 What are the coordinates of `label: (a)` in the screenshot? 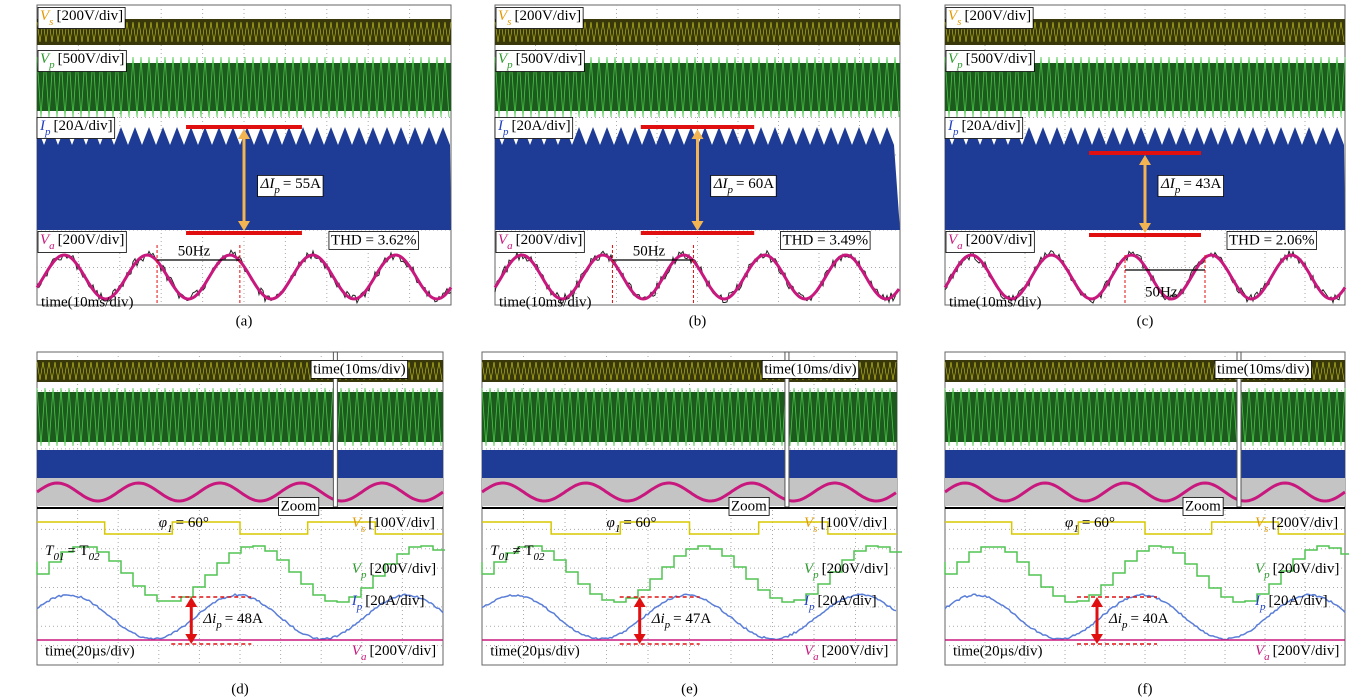 It's located at (244, 321).